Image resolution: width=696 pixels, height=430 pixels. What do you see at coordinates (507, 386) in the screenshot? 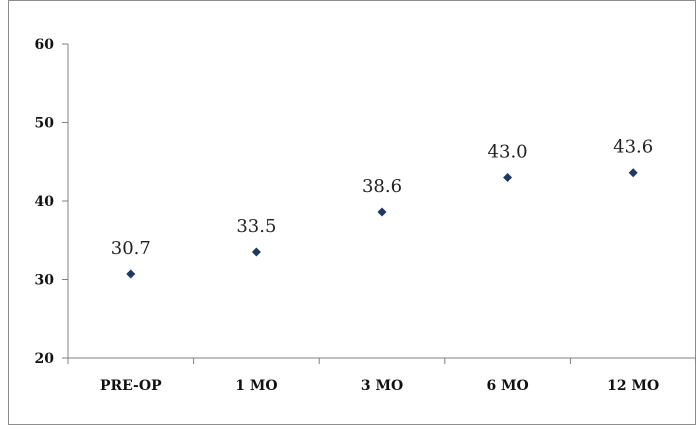
I see `x-tick-label: 6 MO` at bounding box center [507, 386].